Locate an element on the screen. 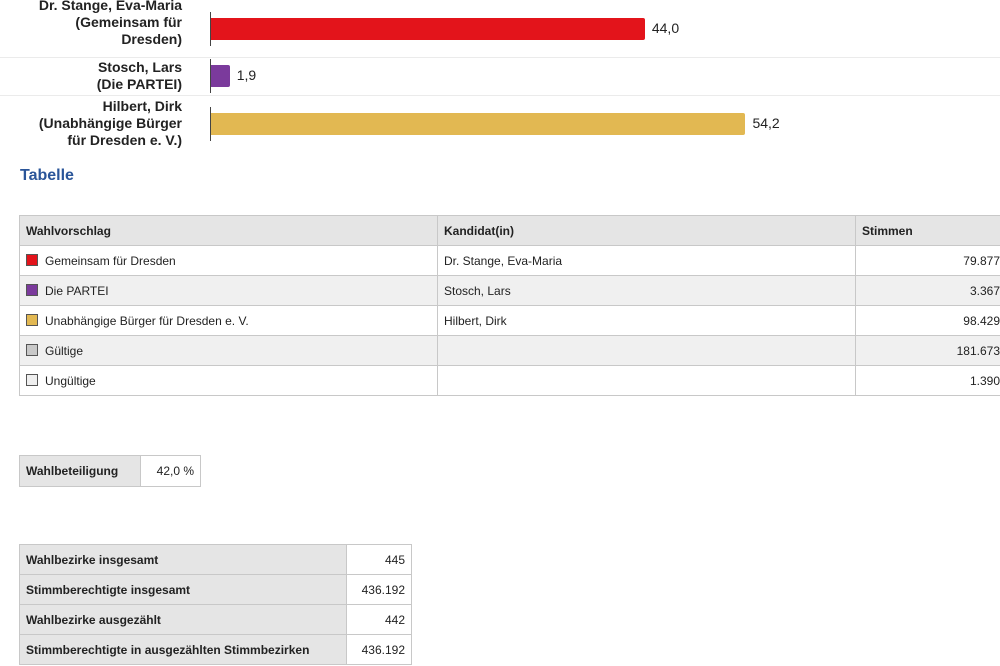 This screenshot has width=1000, height=666. turnout-row: Wahlbeteiligung 42,0 % is located at coordinates (110, 471).